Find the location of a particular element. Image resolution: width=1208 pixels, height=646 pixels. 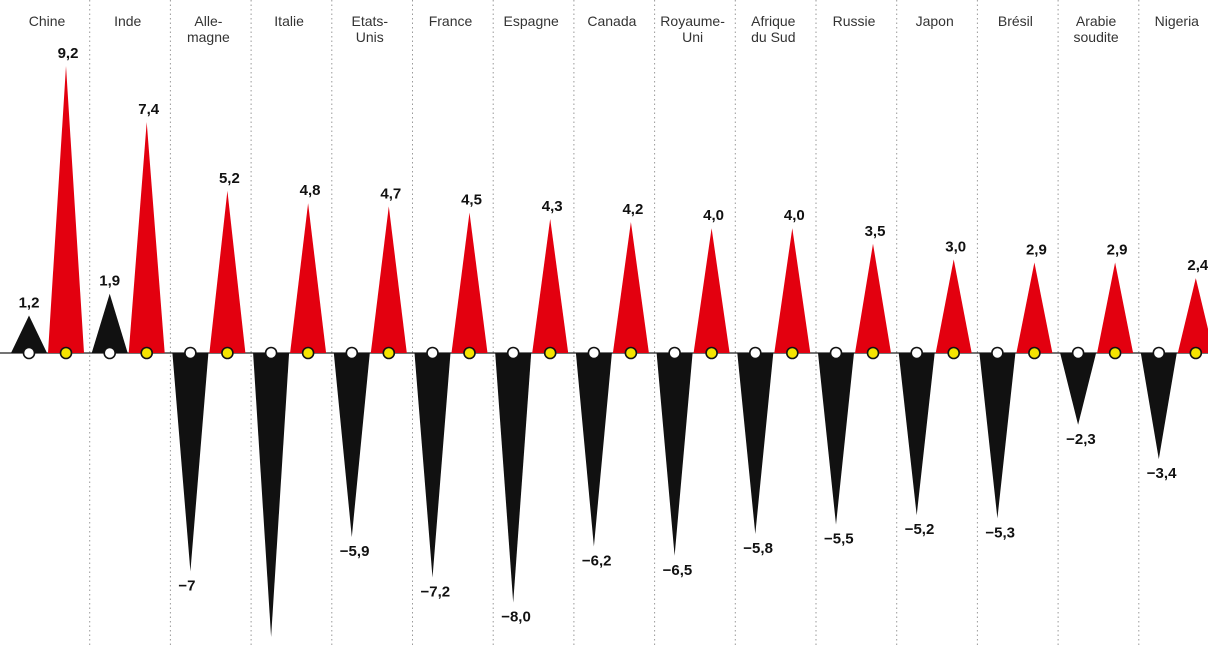

category-label-line: France is located at coordinates (451, 21).